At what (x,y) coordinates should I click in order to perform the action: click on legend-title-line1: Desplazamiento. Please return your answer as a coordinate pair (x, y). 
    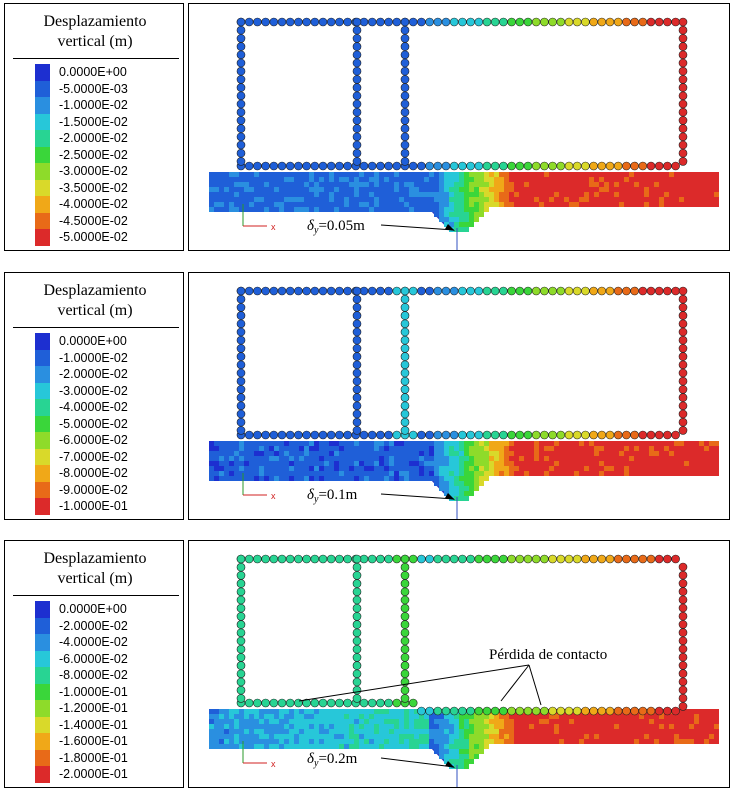
    Looking at the image, I should click on (95, 558).